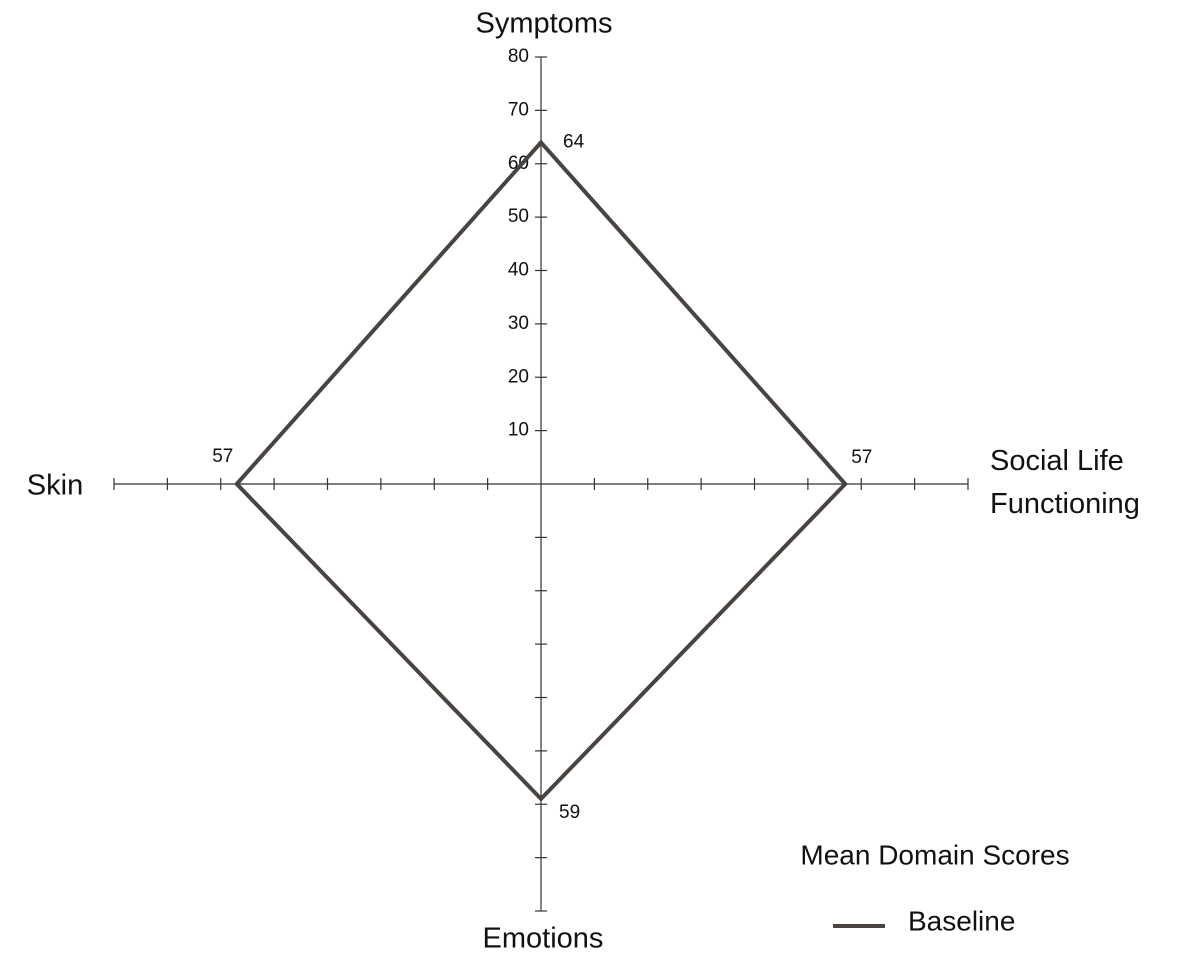 Image resolution: width=1183 pixels, height=953 pixels. Describe the element at coordinates (544, 24) in the screenshot. I see `category-label: Symptoms` at that location.